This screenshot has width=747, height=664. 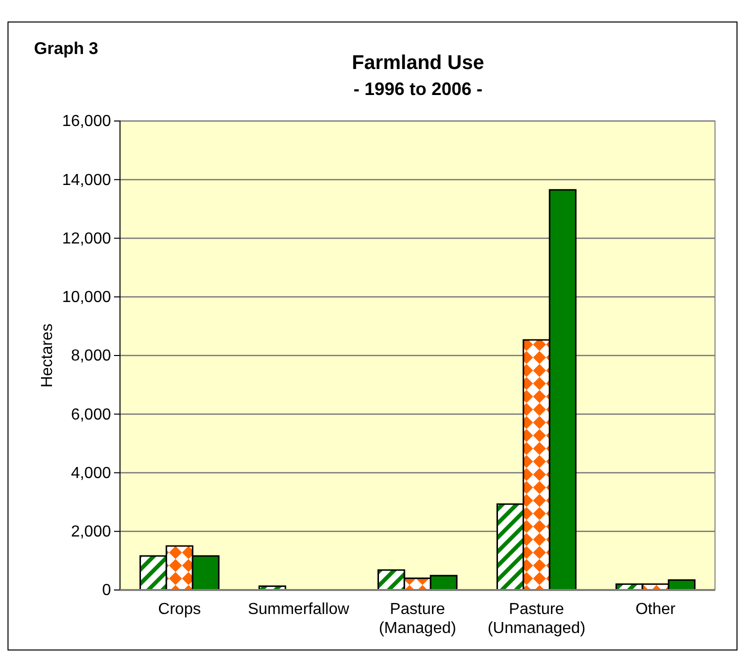 I want to click on chart-subtitle: - 1996 to 2006 -, so click(x=418, y=89).